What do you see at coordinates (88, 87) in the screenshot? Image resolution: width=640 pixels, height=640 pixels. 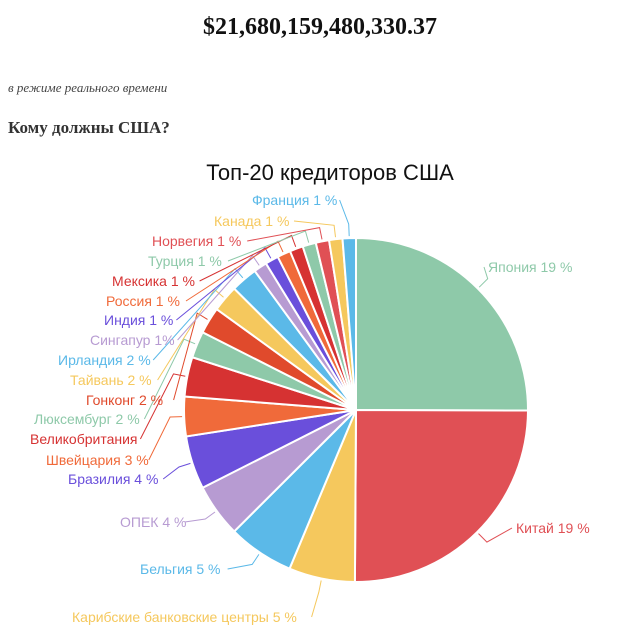 I see `realtime-note: в режиме реального времени` at bounding box center [88, 87].